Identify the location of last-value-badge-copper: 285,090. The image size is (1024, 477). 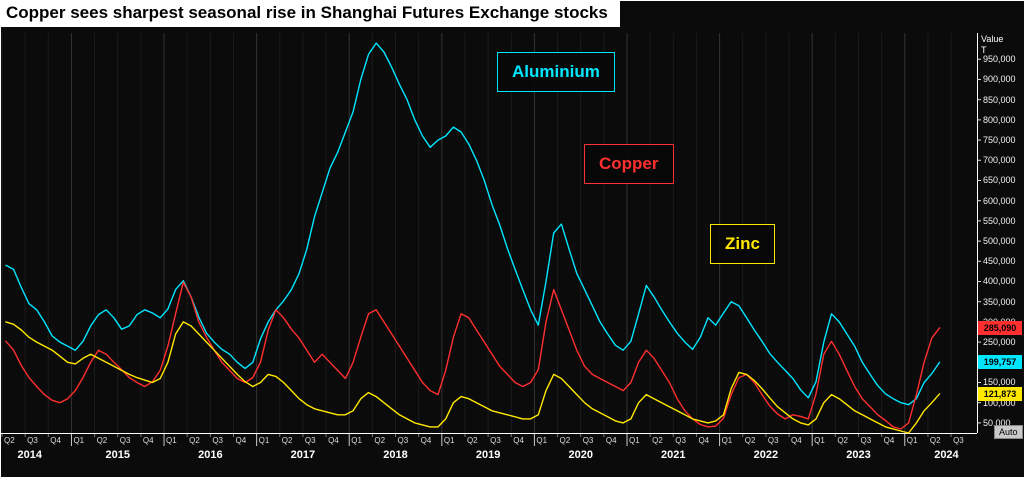
(1000, 327).